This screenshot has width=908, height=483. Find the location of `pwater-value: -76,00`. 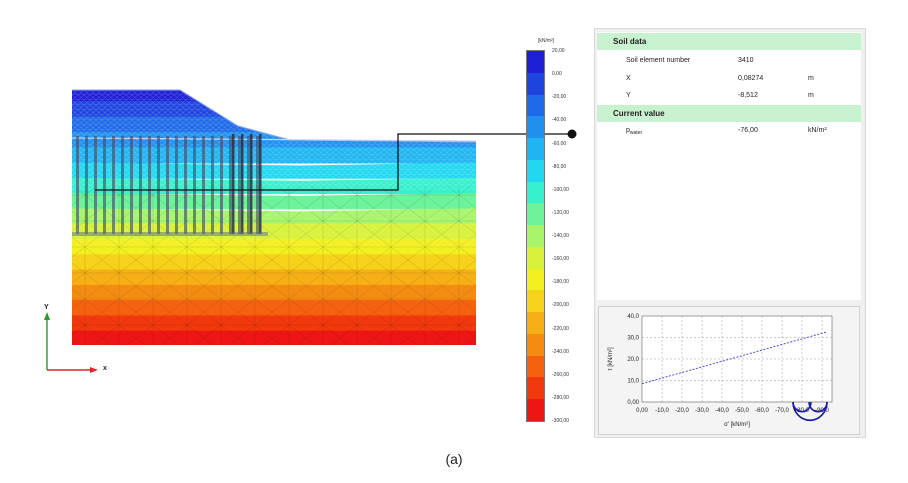

pwater-value: -76,00 is located at coordinates (748, 130).